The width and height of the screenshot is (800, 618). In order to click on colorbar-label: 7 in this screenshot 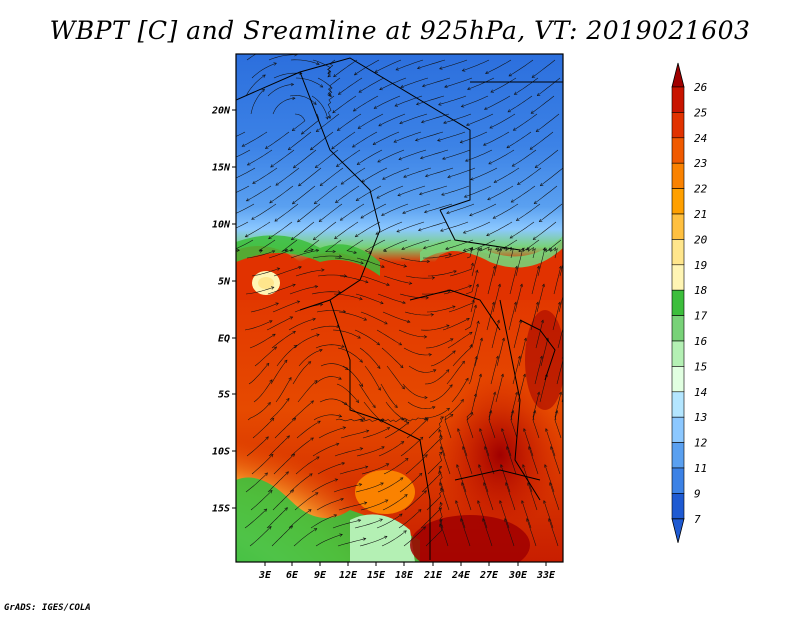, I will do `click(697, 519)`.